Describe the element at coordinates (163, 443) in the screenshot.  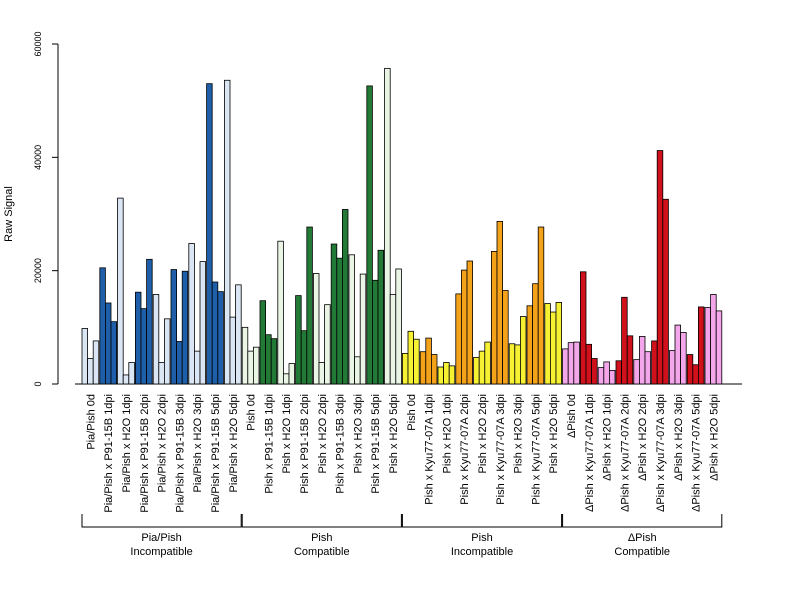
I see `x-tick-label: Pia/Pish x H2O 2dpi` at that location.